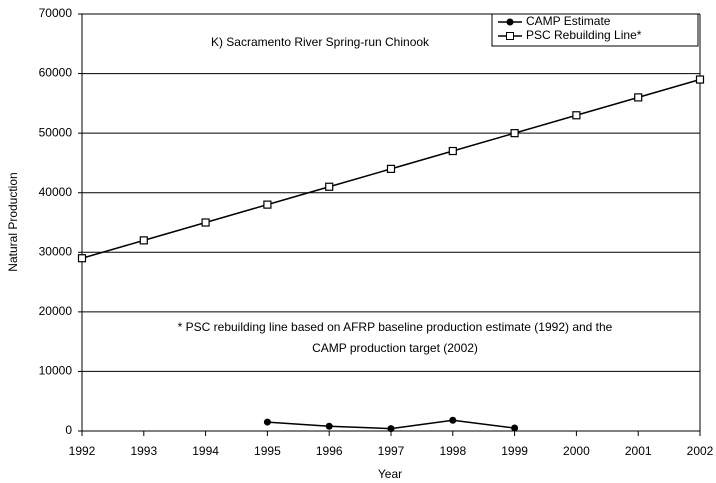 This screenshot has width=716, height=483. Describe the element at coordinates (320, 42) in the screenshot. I see `chart-title: K) Sacramento River Spring-run Chinook` at that location.